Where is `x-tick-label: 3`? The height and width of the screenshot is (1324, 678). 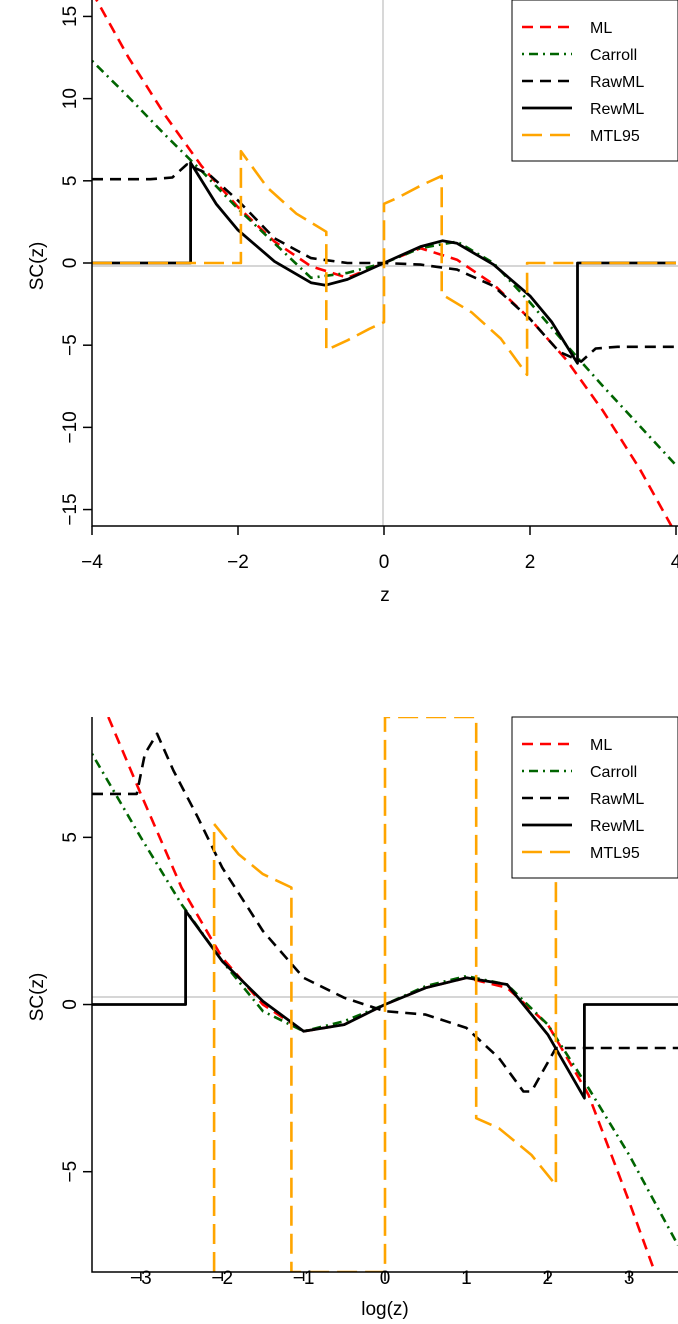
x-tick-label: 3 is located at coordinates (629, 1278).